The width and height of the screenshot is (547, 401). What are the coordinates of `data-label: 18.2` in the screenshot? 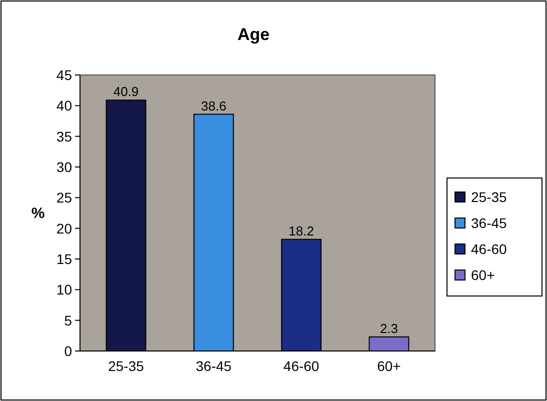 It's located at (301, 230).